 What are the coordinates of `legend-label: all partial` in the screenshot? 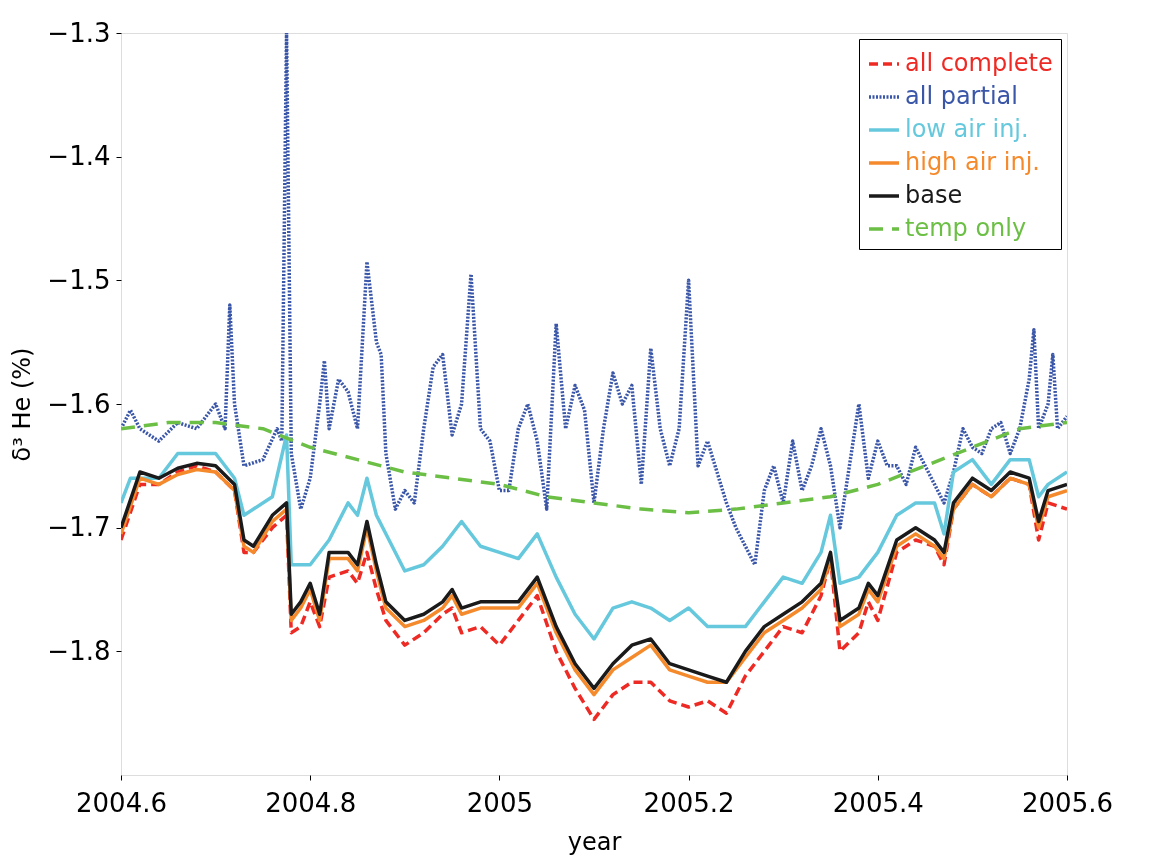 It's located at (961, 96).